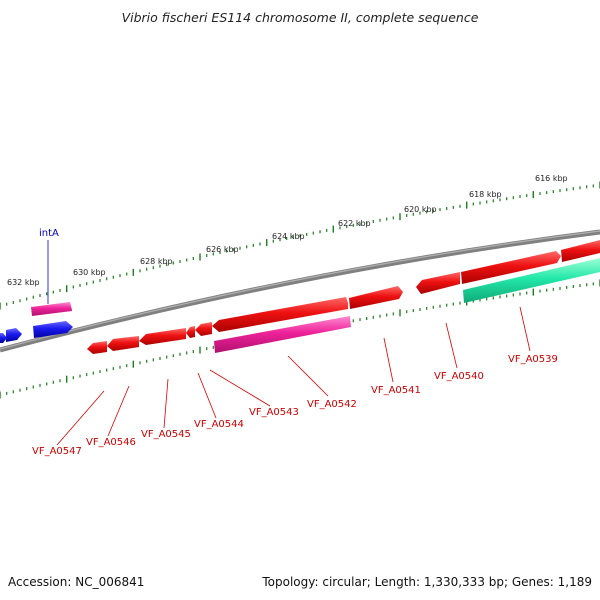  What do you see at coordinates (354, 223) in the screenshot?
I see `ruler-label-622kbp: 622 kbp` at bounding box center [354, 223].